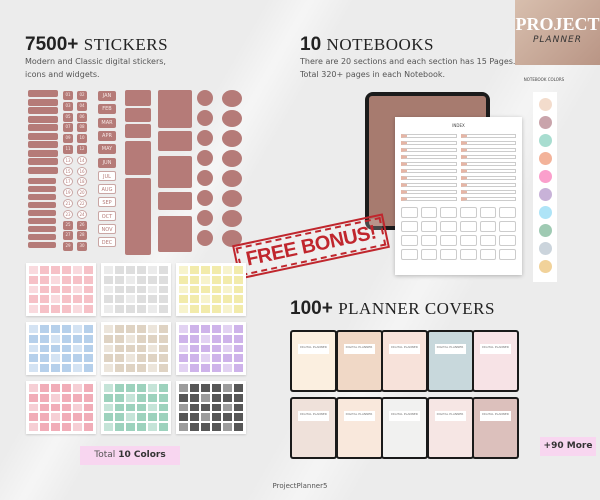 Image resolution: width=600 pixels, height=500 pixels. I want to click on number-sticker: 06, so click(82, 117).